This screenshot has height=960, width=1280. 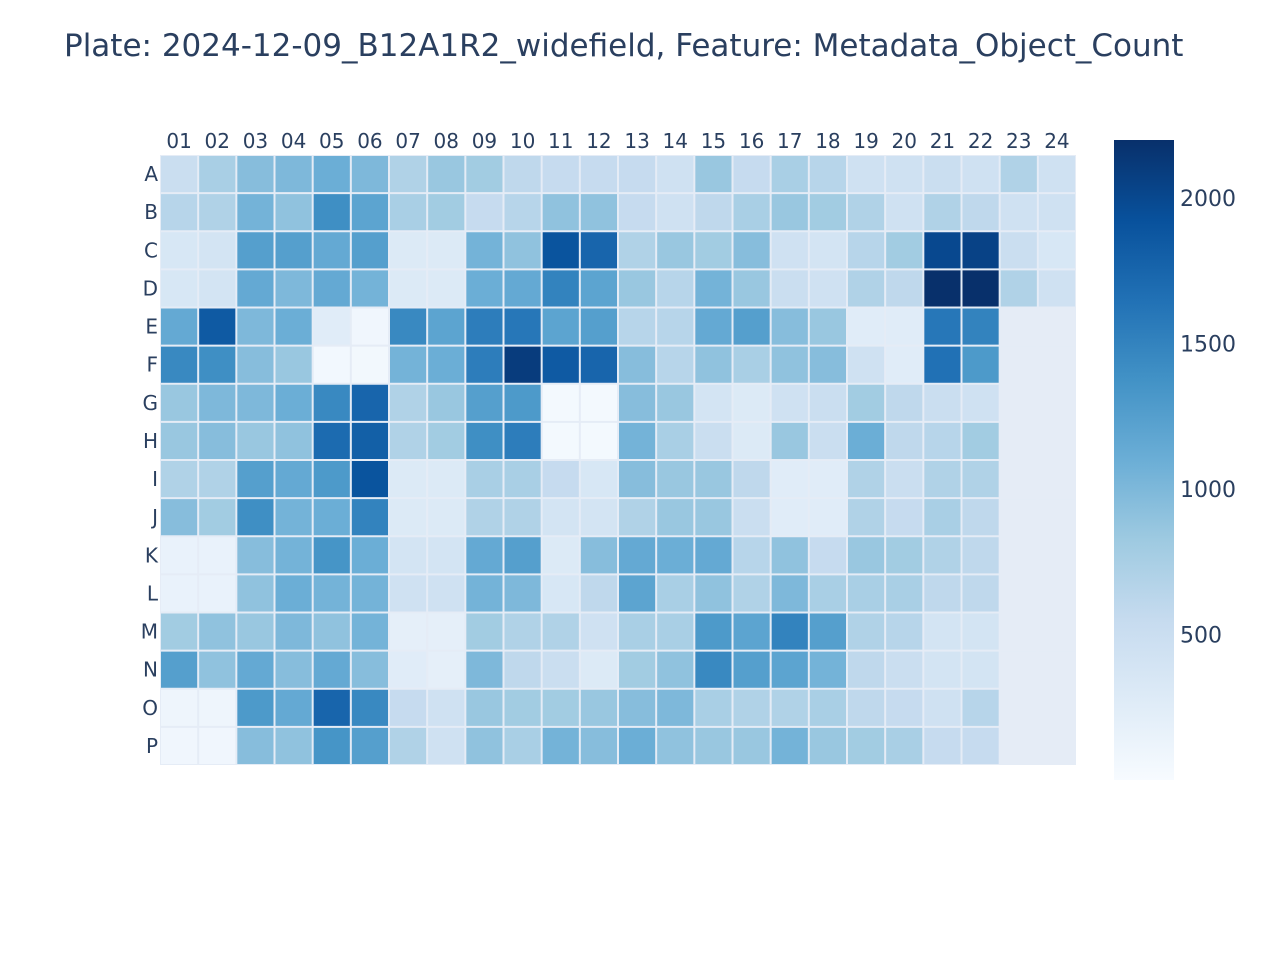 I want to click on heatmap-cell-C15, so click(x=713, y=250).